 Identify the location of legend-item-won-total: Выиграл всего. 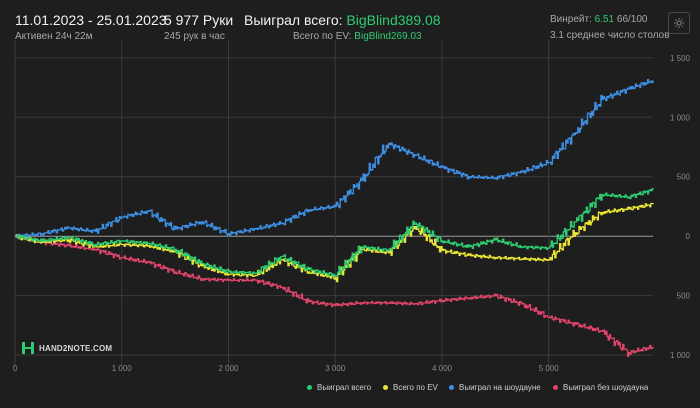
(339, 387).